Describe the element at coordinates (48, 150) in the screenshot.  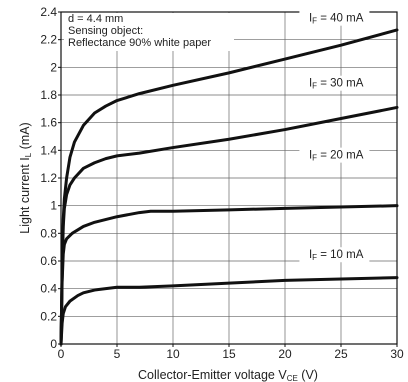
I see `y-tick-label-7: 1.4` at that location.